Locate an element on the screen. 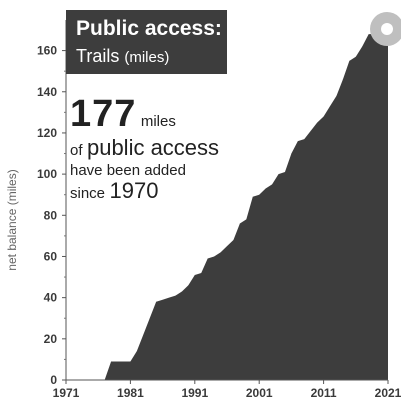 The width and height of the screenshot is (401, 403). y-tick-label: 0 is located at coordinates (53, 380).